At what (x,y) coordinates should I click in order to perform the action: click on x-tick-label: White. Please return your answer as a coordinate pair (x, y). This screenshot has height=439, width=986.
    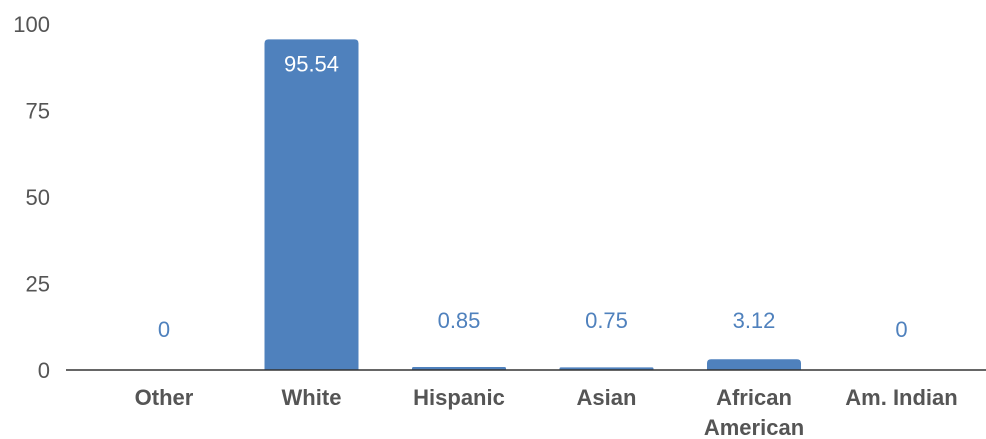
    Looking at the image, I should click on (312, 397).